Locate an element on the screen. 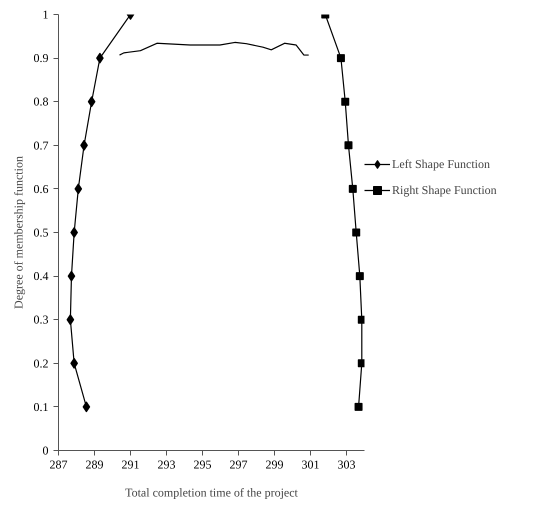 Image resolution: width=558 pixels, height=520 pixels. y-tick-label: 0.1 is located at coordinates (41, 407).